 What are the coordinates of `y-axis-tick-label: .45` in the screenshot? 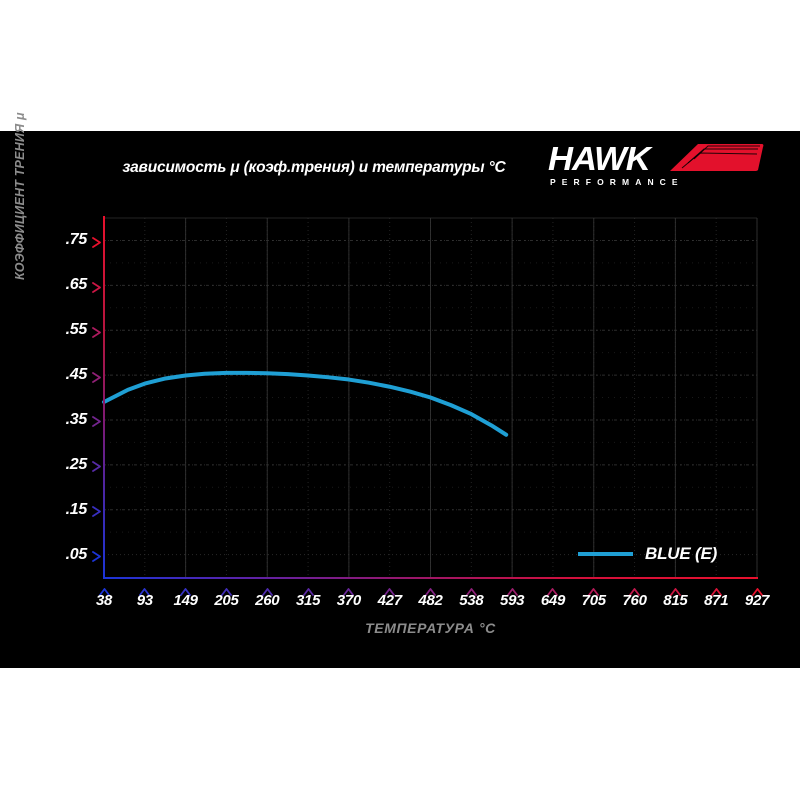 It's located at (76, 375).